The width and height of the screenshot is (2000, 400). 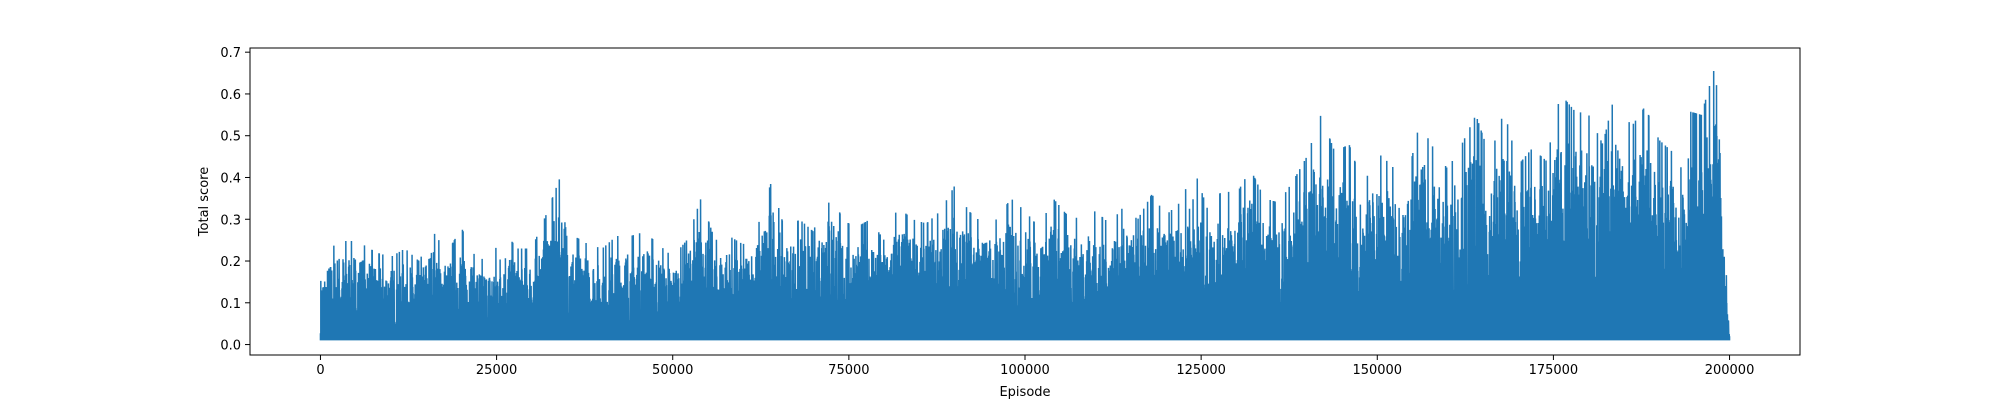 What do you see at coordinates (1554, 370) in the screenshot?
I see `x-tick-label: 175000` at bounding box center [1554, 370].